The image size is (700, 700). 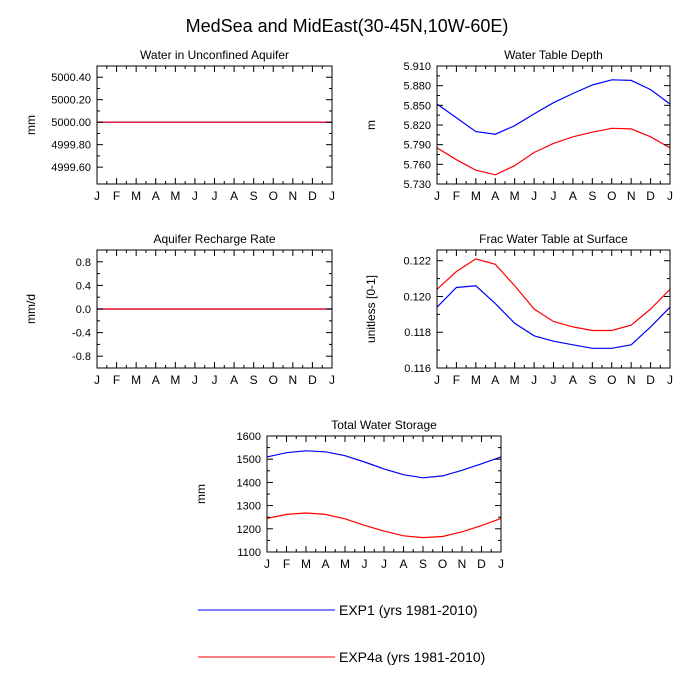 I want to click on y-tick-label: 5000.40, so click(x=71, y=78).